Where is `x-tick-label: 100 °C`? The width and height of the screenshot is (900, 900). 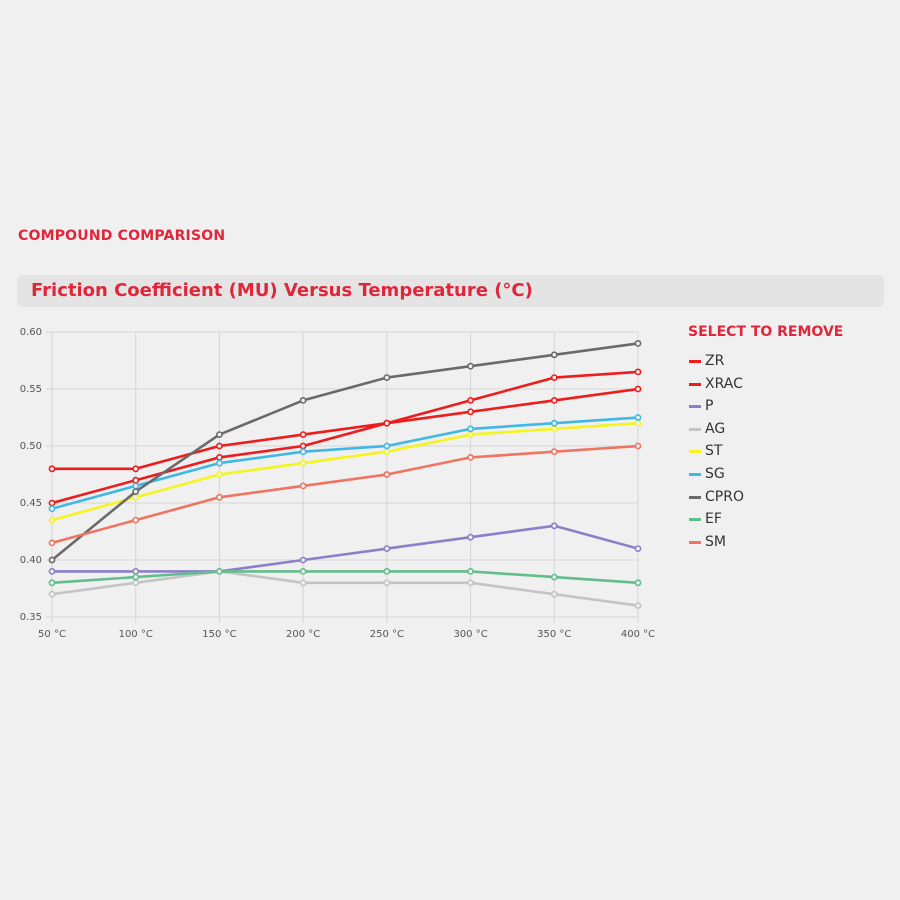 x-tick-label: 100 °C is located at coordinates (136, 634).